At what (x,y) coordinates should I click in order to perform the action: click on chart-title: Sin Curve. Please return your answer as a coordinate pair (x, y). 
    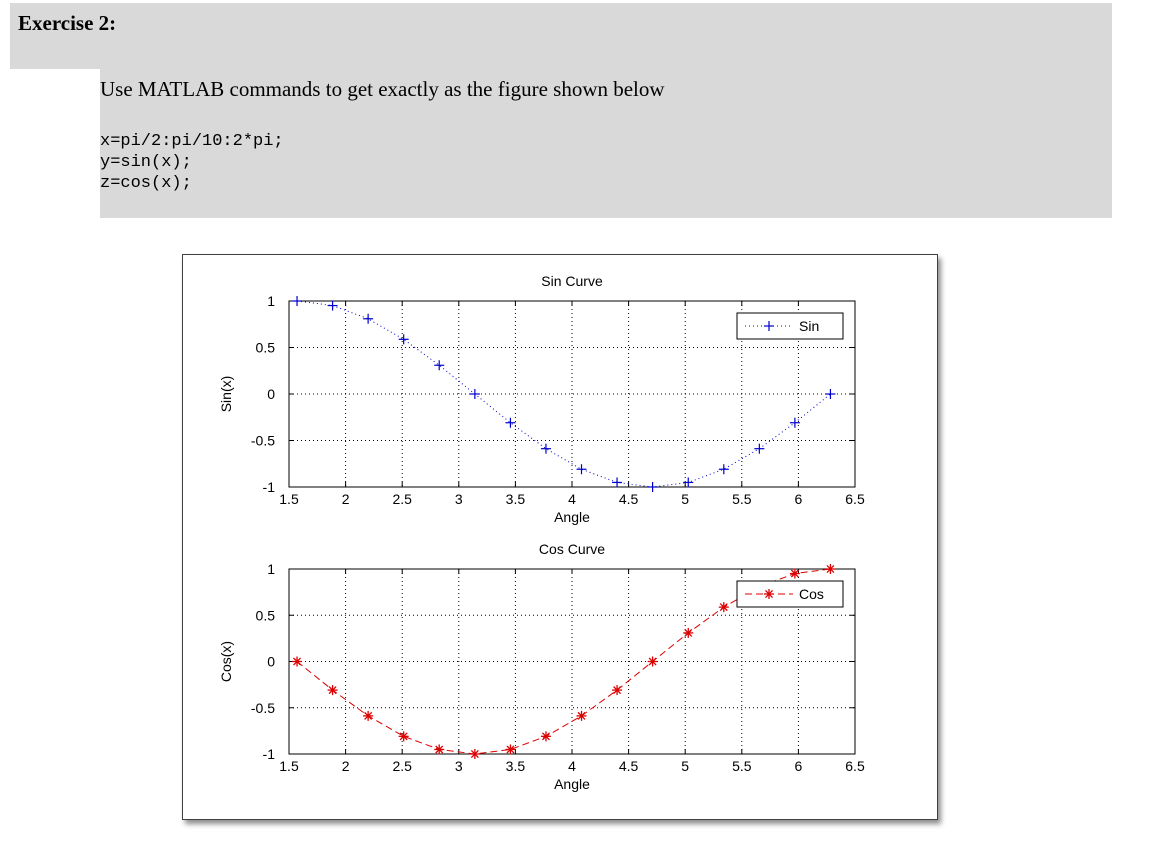
    Looking at the image, I should click on (572, 281).